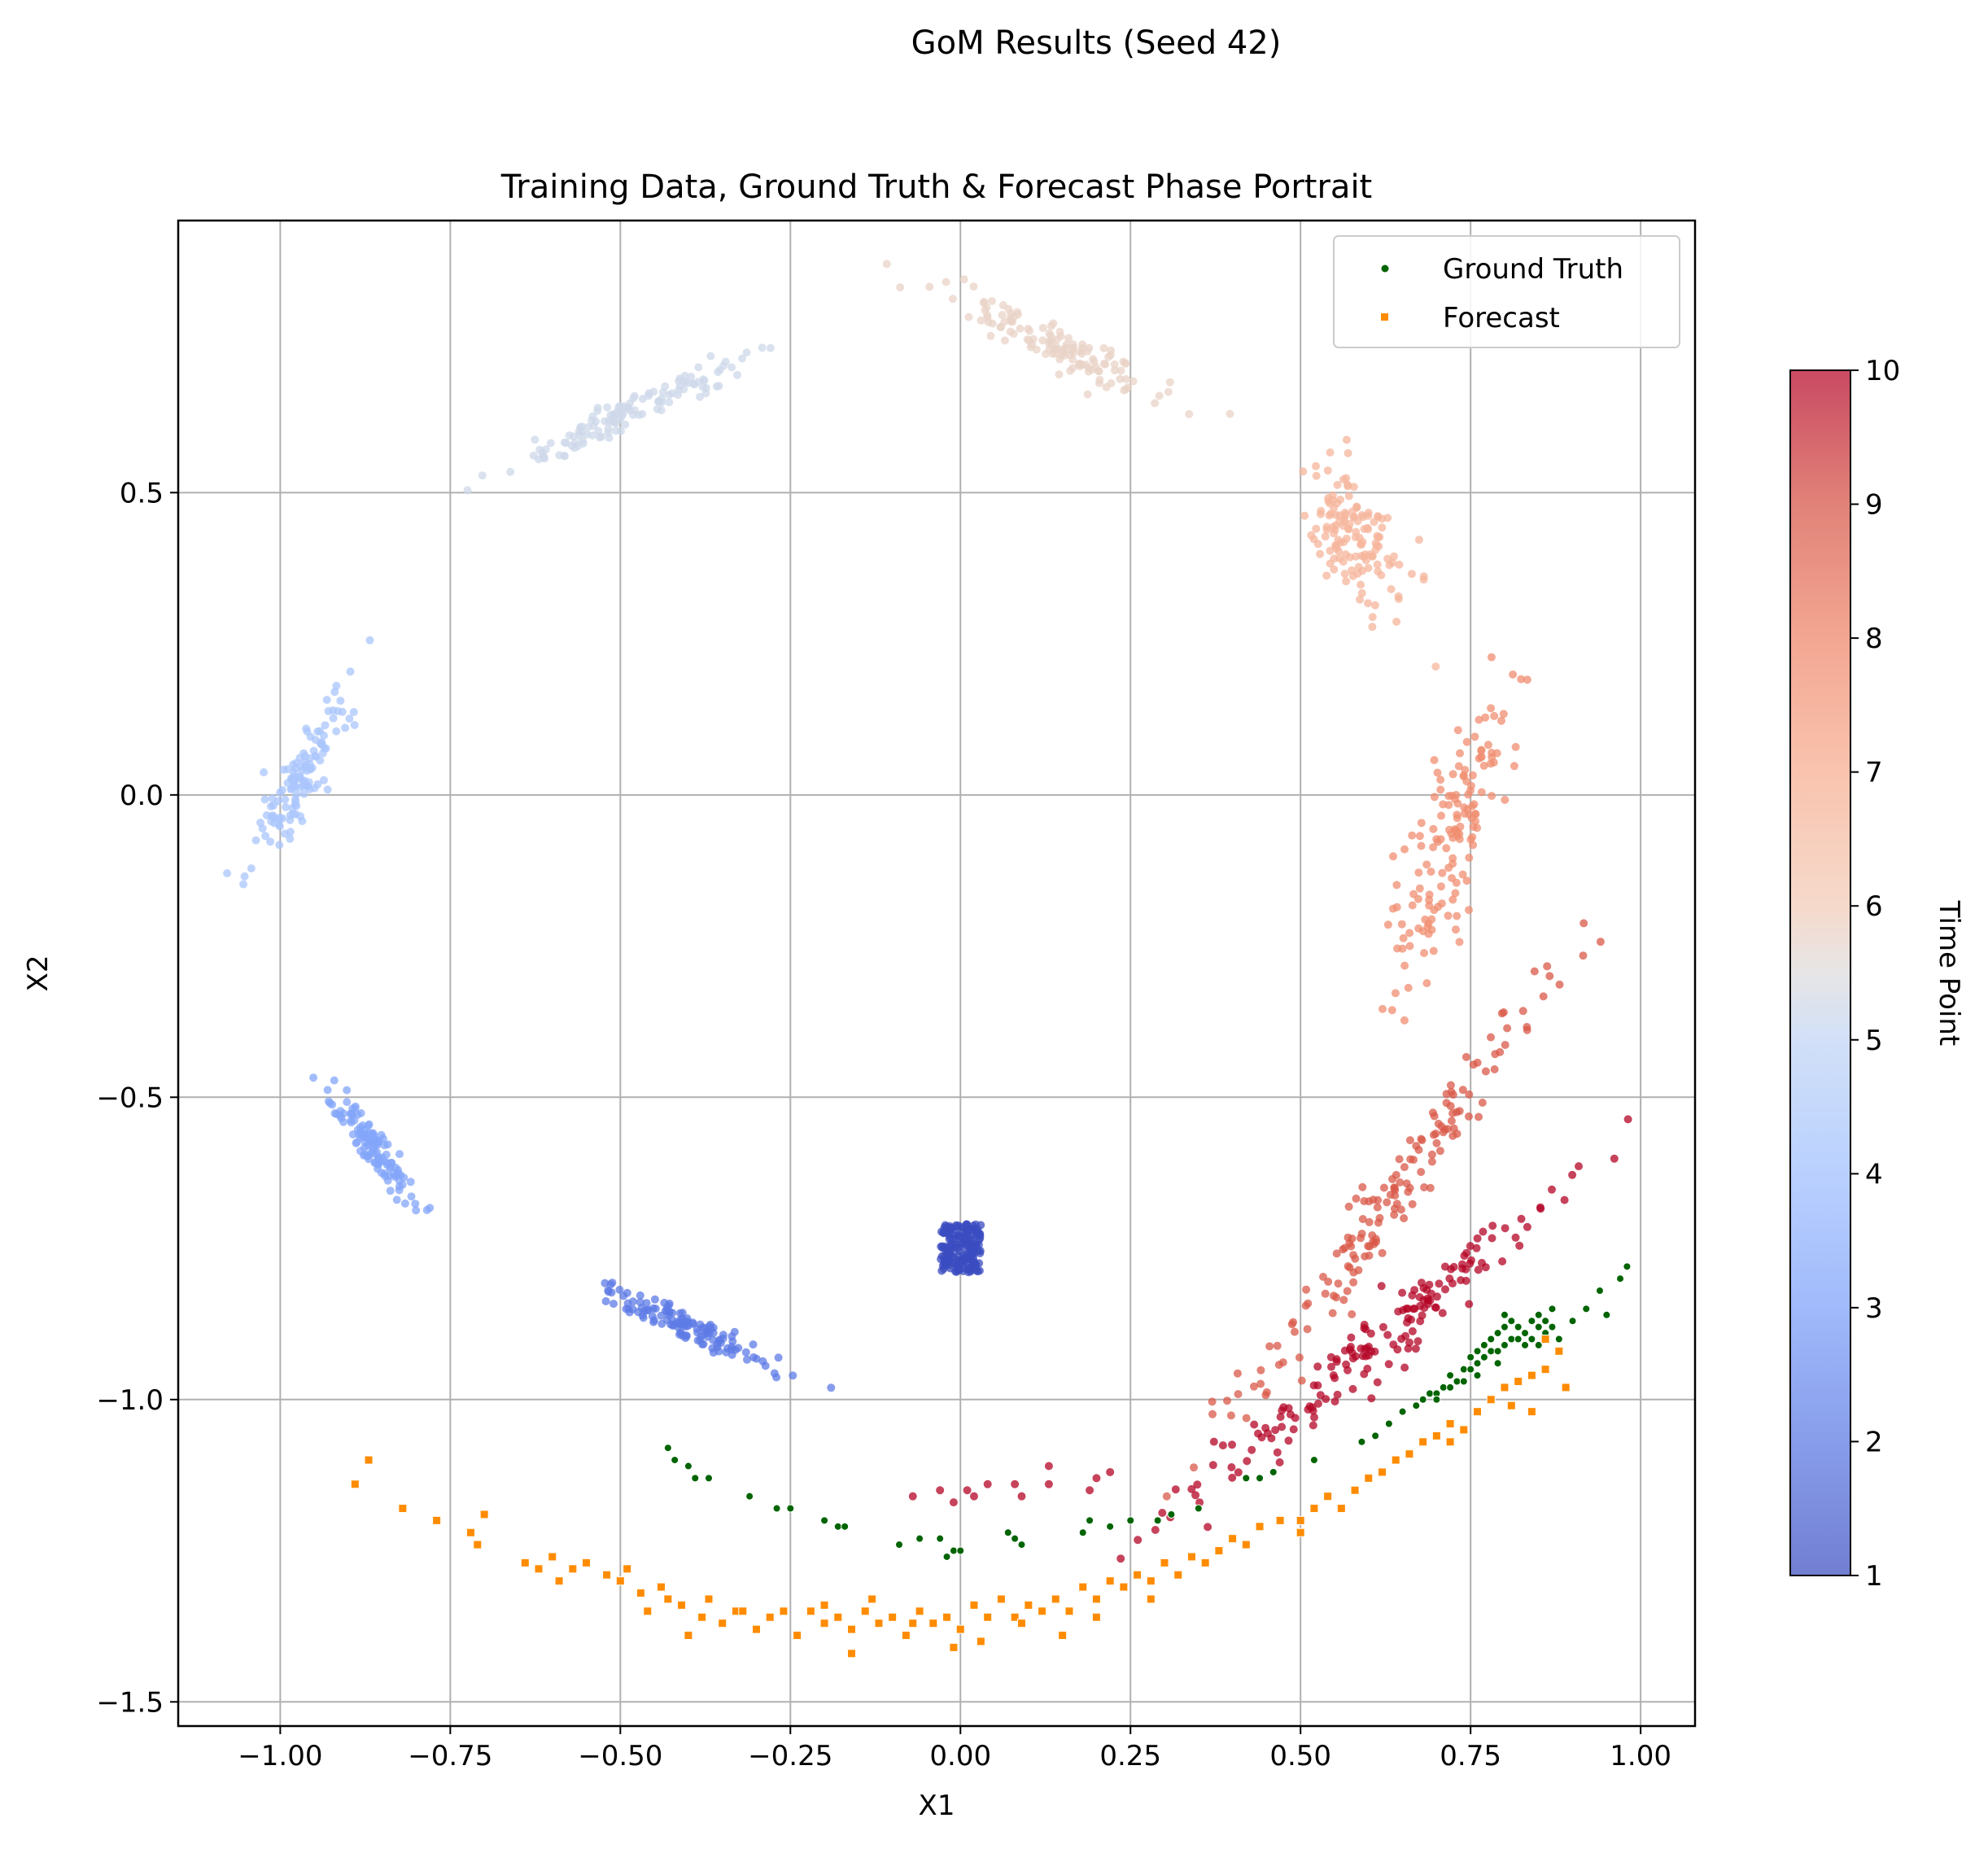 This screenshot has width=1988, height=1853. What do you see at coordinates (961, 1496) in the screenshot?
I see `forecast-points` at bounding box center [961, 1496].